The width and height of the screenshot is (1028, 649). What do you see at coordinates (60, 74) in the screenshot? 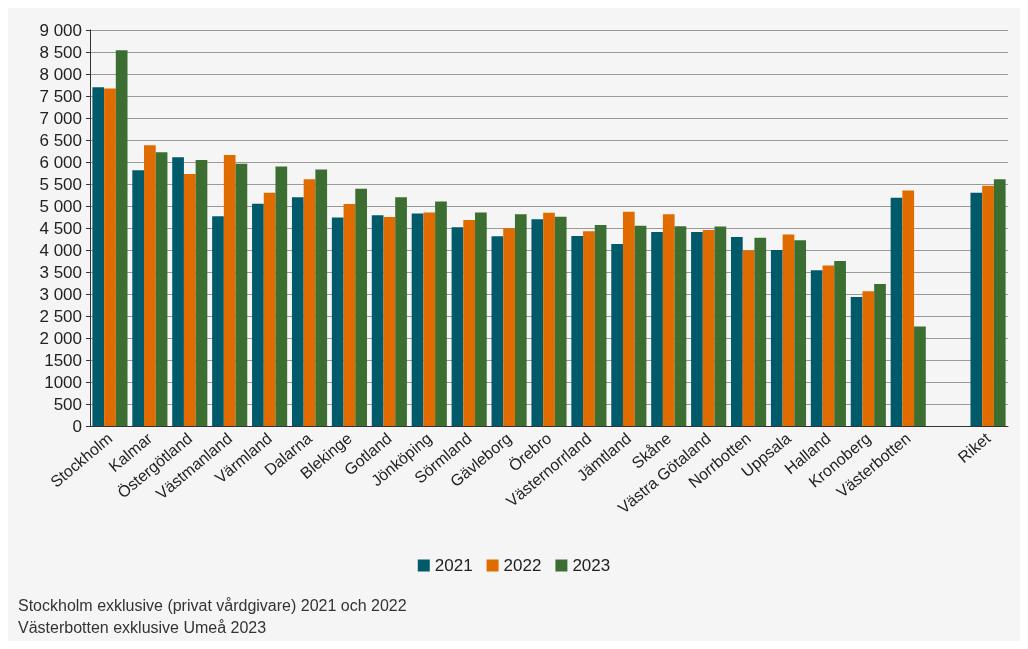
I see `y-tick-label: 8 000` at bounding box center [60, 74].